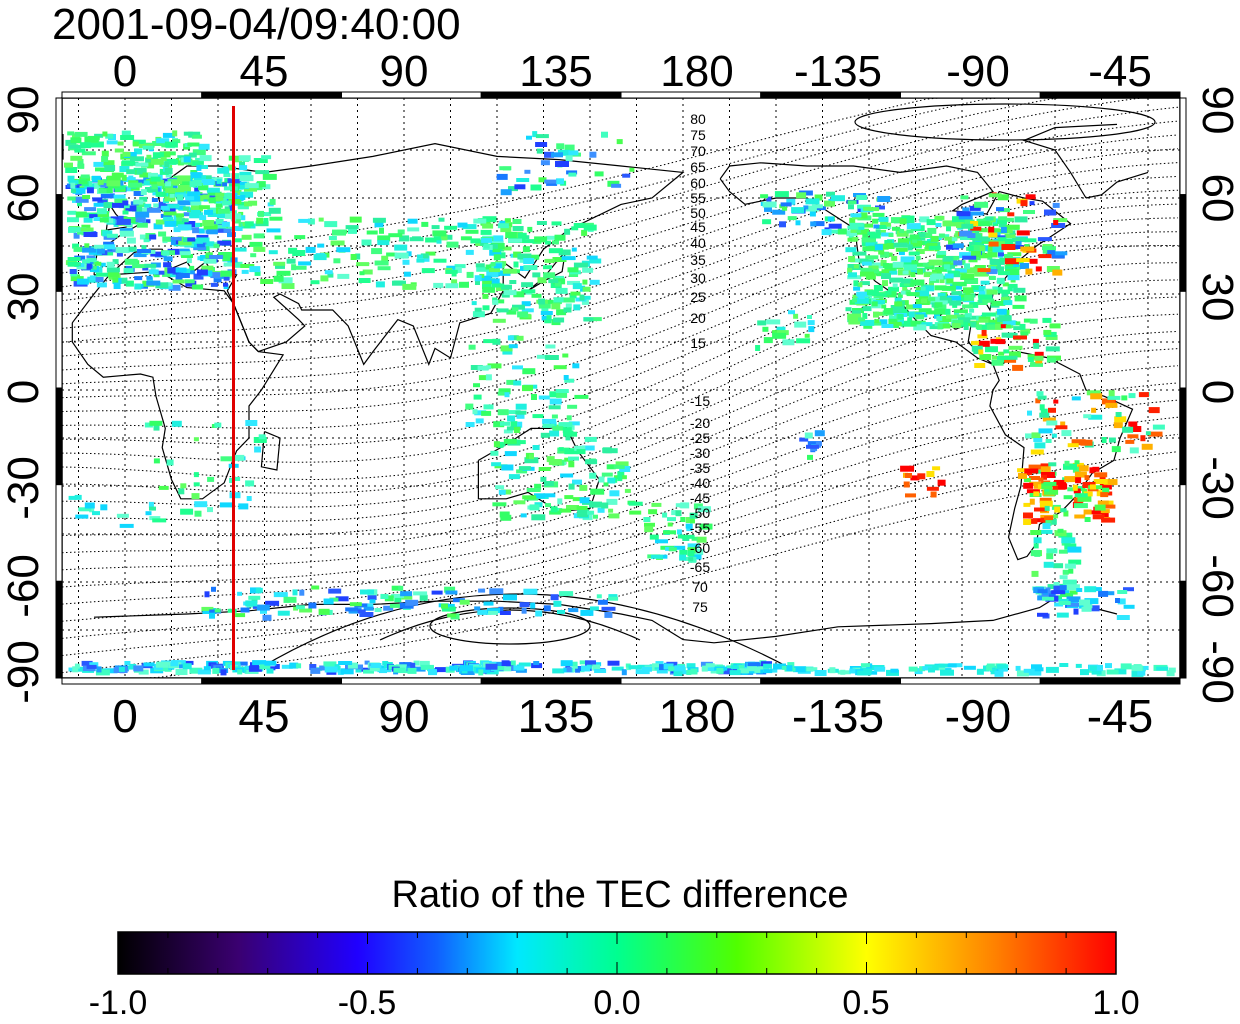 This screenshot has width=1240, height=1024. I want to click on mag-pole-contour, so click(510, 625).